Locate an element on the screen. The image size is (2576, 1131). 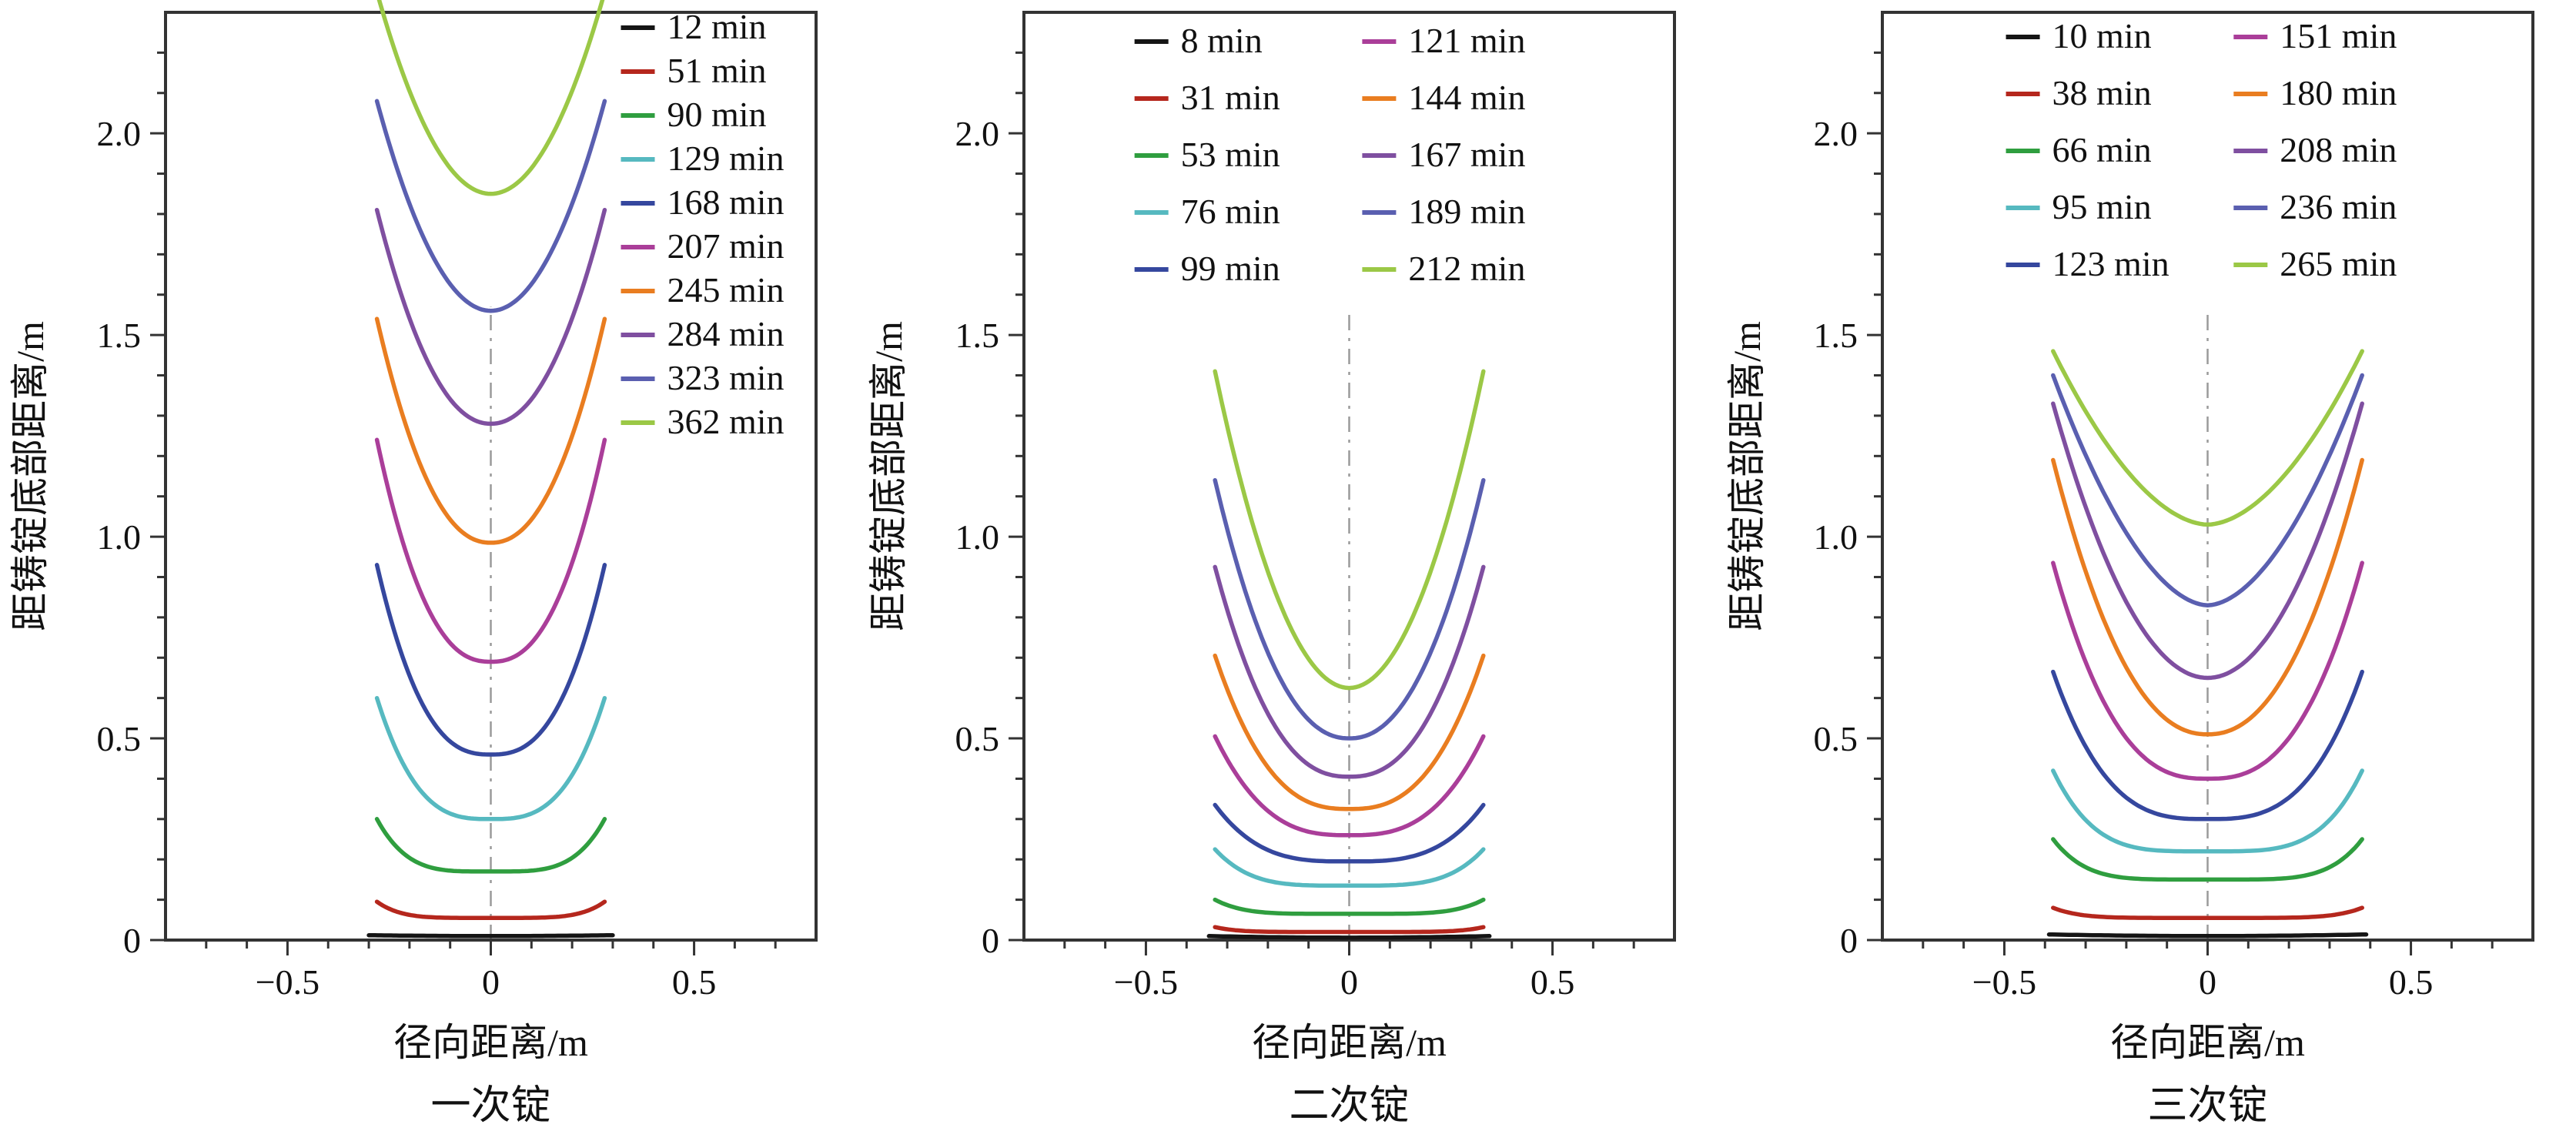
legend-item: 53 min is located at coordinates (1207, 154).